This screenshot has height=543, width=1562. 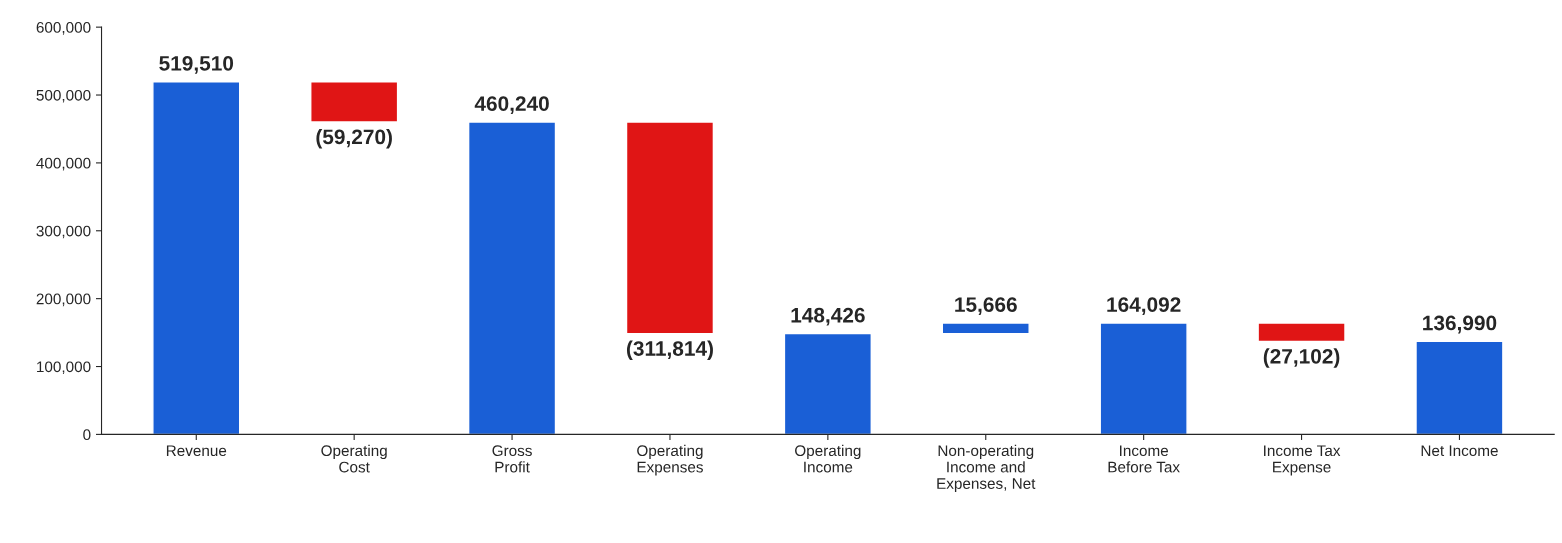 I want to click on x-tick-label: Non-operating Income and Expenses, Net, so click(x=986, y=468).